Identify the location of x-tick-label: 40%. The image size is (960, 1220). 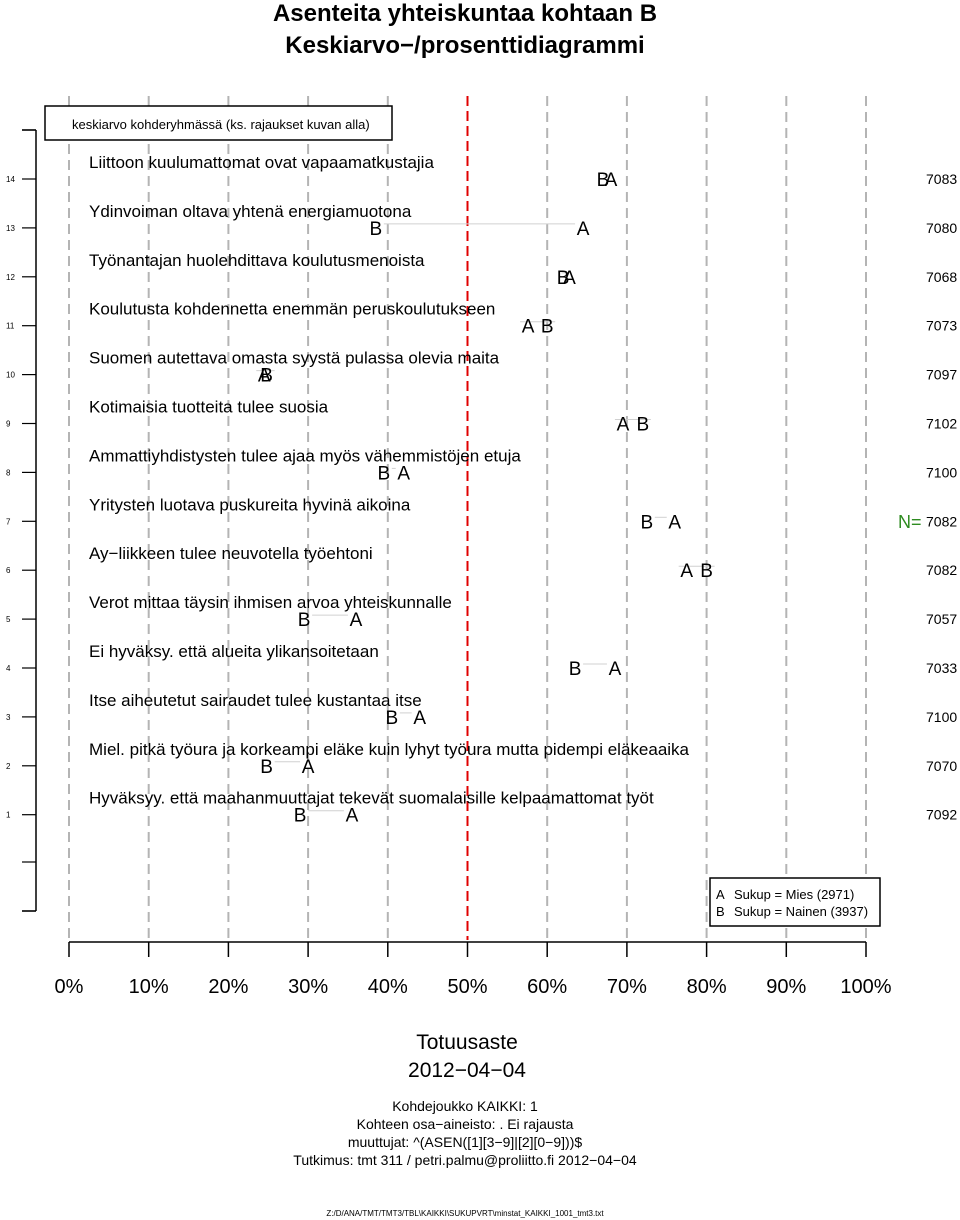
(388, 987).